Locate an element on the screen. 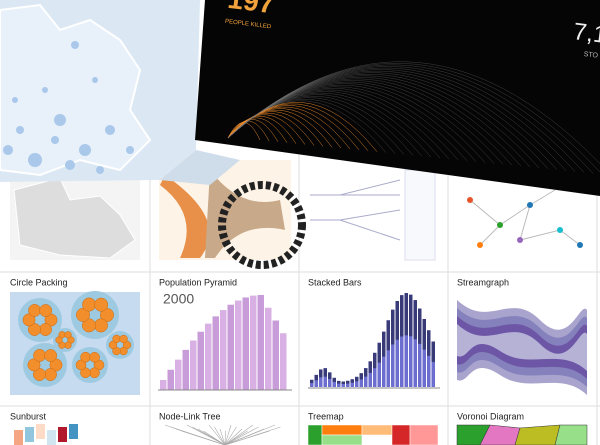 The height and width of the screenshot is (445, 600). stream-layer is located at coordinates (522, 347).